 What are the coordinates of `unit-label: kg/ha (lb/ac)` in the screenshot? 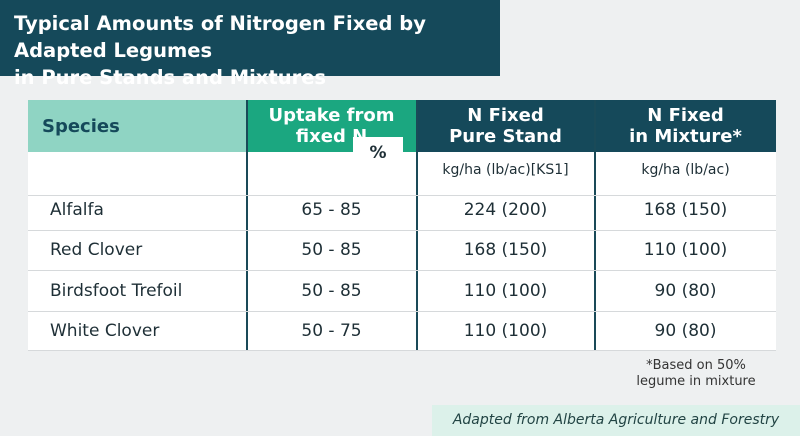 It's located at (685, 170).